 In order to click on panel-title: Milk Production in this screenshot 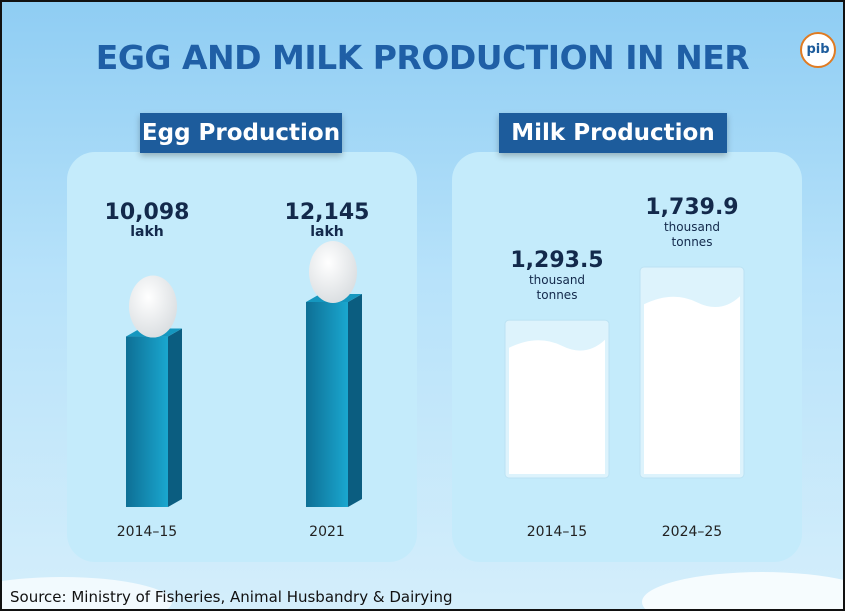, I will do `click(613, 133)`.